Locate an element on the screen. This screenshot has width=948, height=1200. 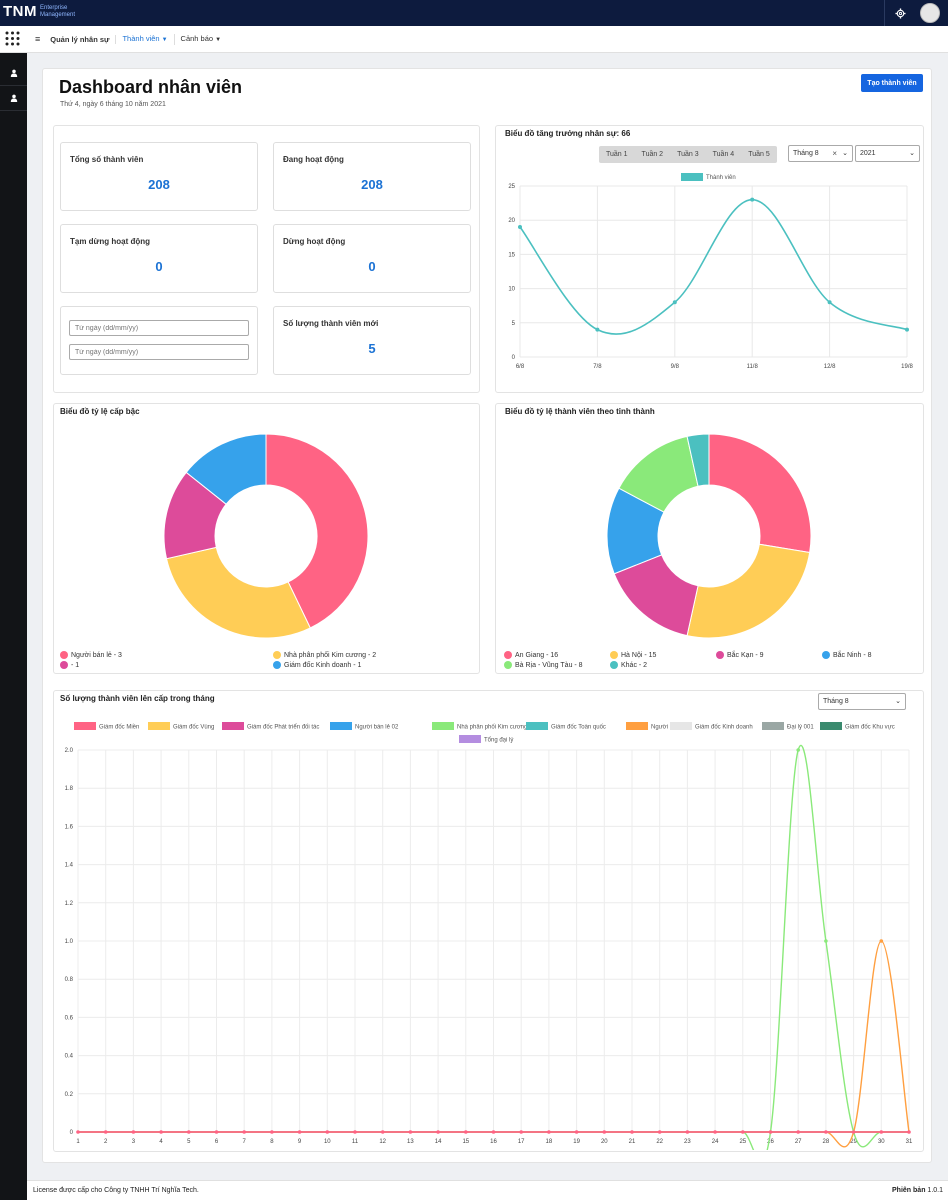
x-tick-label: 2 is located at coordinates (106, 1142).